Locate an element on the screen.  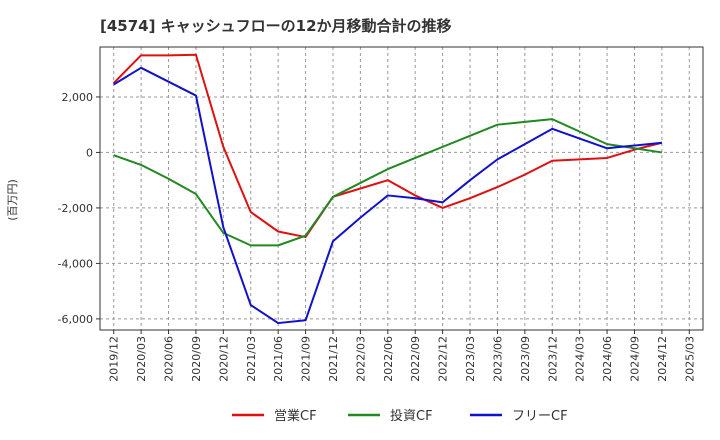
x-tick-label: 2019/12 is located at coordinates (114, 359).